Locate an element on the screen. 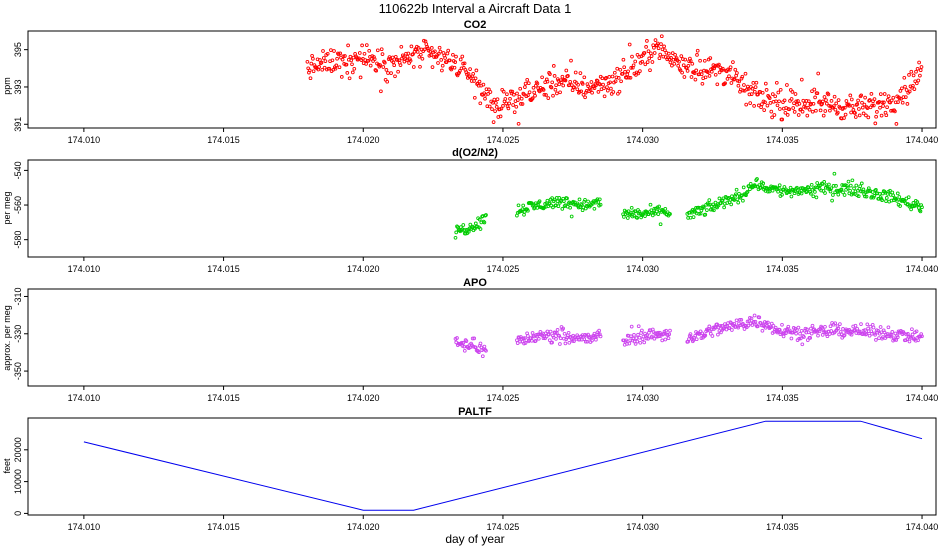  y-tick-label-co2-0: 391 is located at coordinates (18, 124).